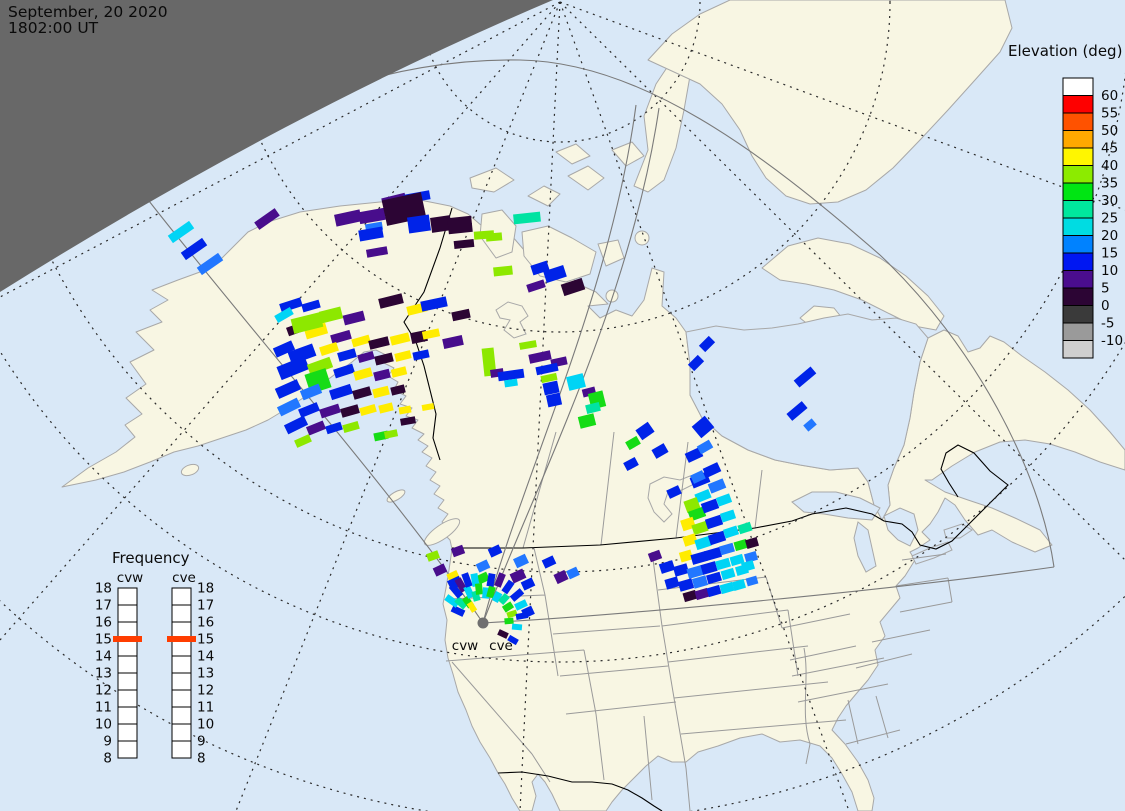  What do you see at coordinates (836, 506) in the screenshot?
I see `lake-superior` at bounding box center [836, 506].